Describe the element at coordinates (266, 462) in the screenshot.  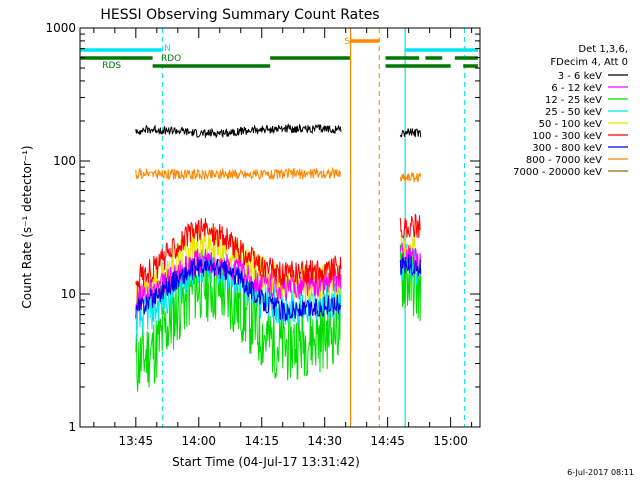
I see `x-axis-label: Start Time (04-Jul-17 13:31:42)` at that location.